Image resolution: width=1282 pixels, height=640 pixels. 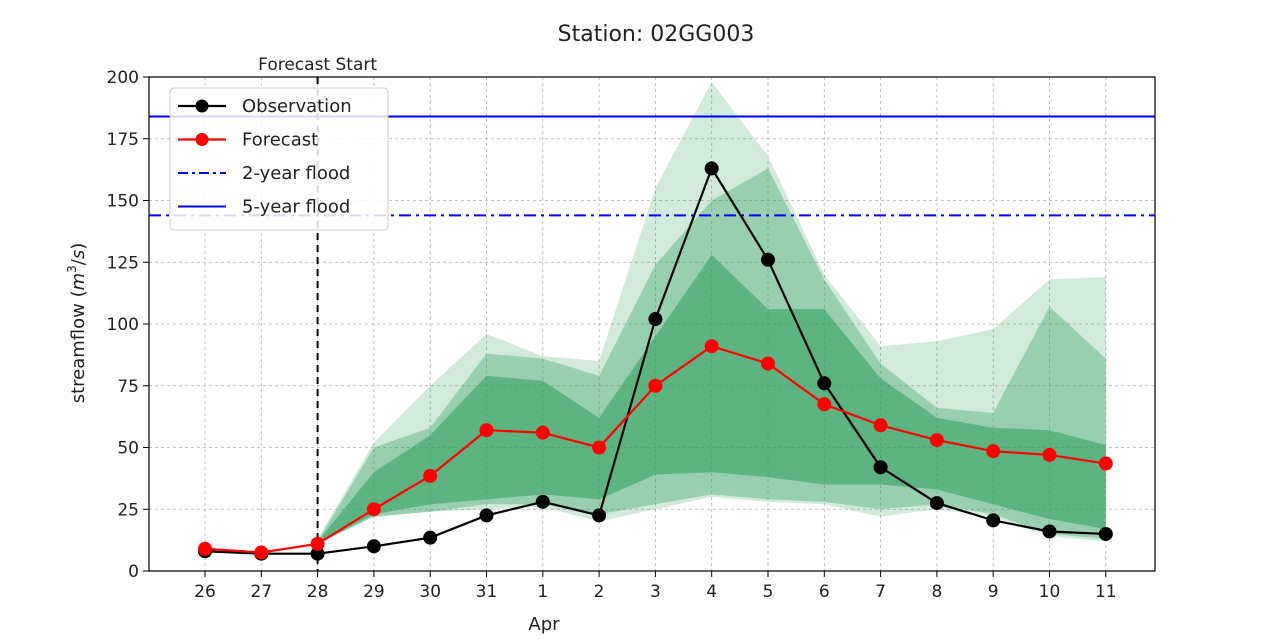 I want to click on y-tick-label: 0, so click(x=133, y=572).